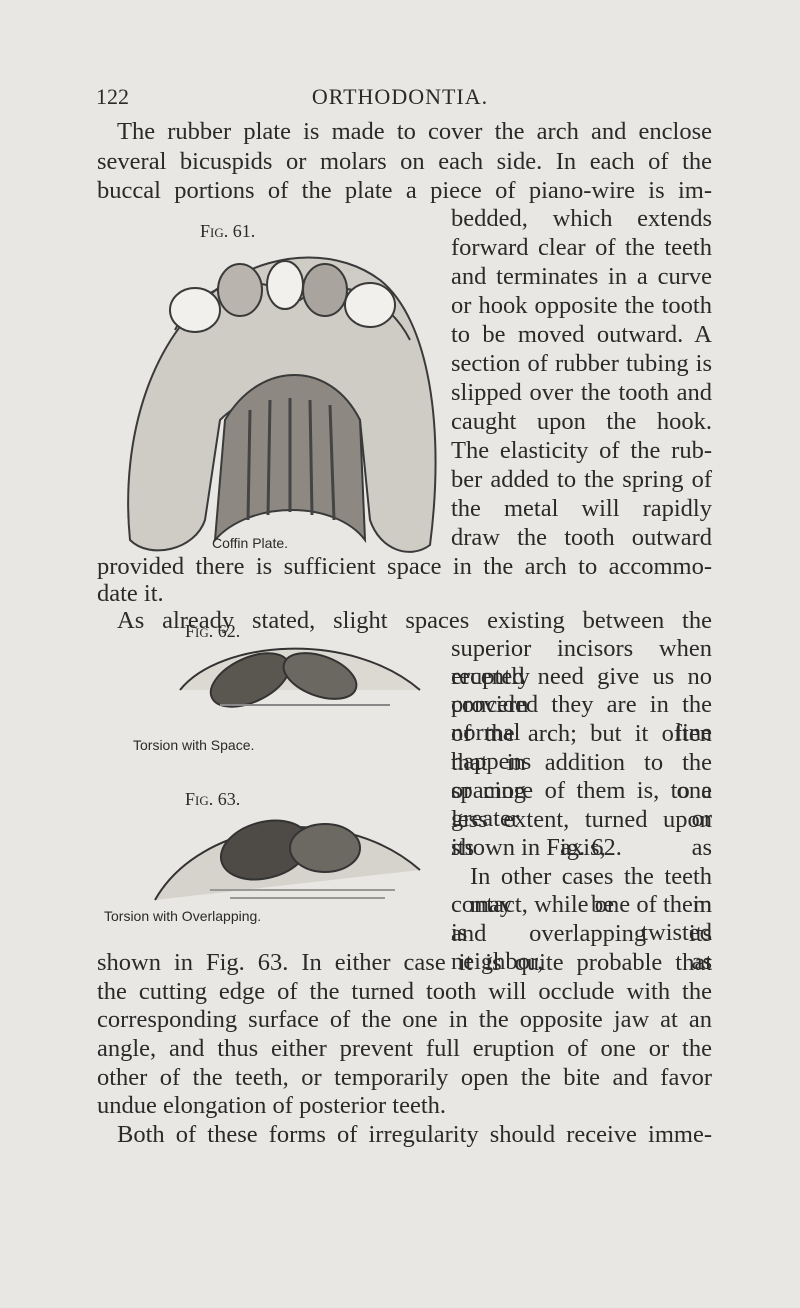 The width and height of the screenshot is (800, 1308). I want to click on text-line: caught upon the hook., so click(581, 421).